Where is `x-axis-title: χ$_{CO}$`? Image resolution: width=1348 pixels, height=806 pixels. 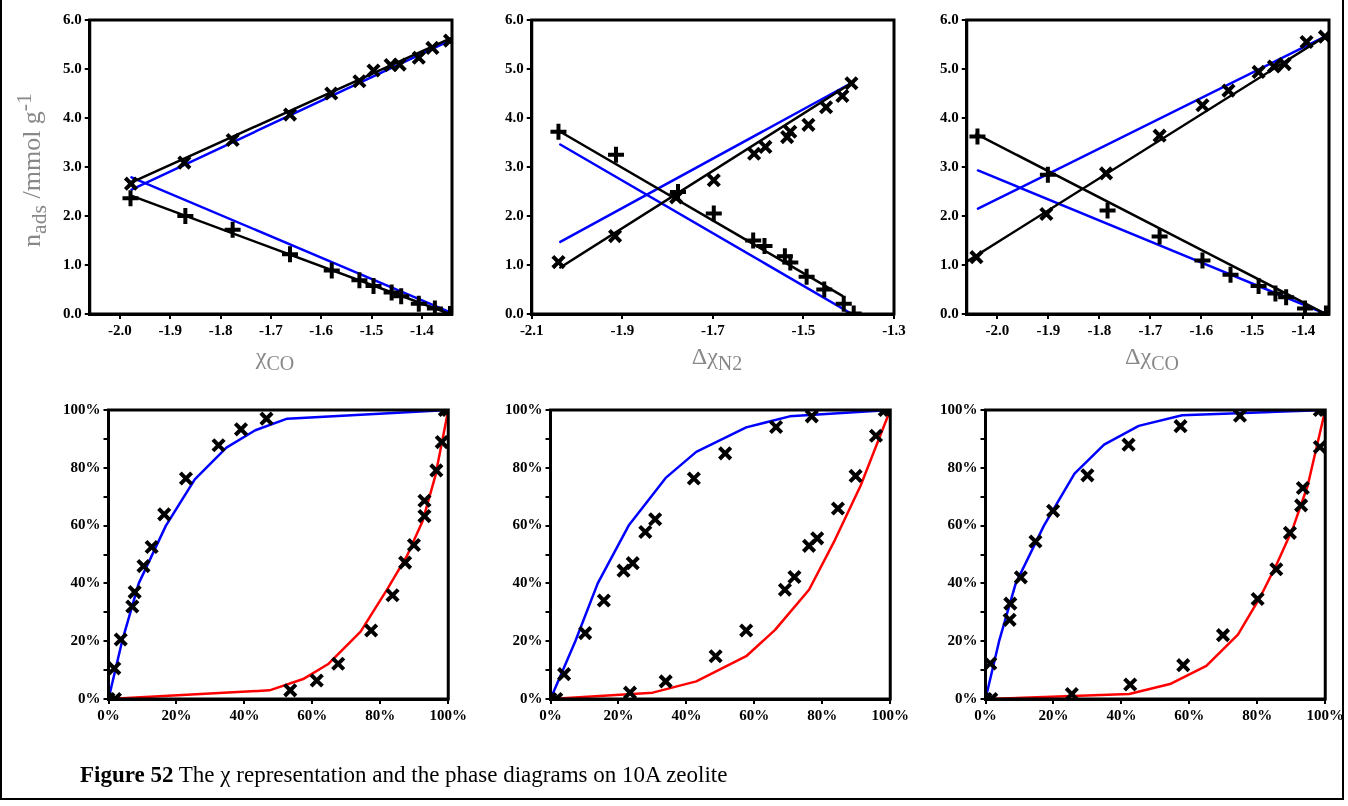 x-axis-title: χ$_{CO}$ is located at coordinates (275, 359).